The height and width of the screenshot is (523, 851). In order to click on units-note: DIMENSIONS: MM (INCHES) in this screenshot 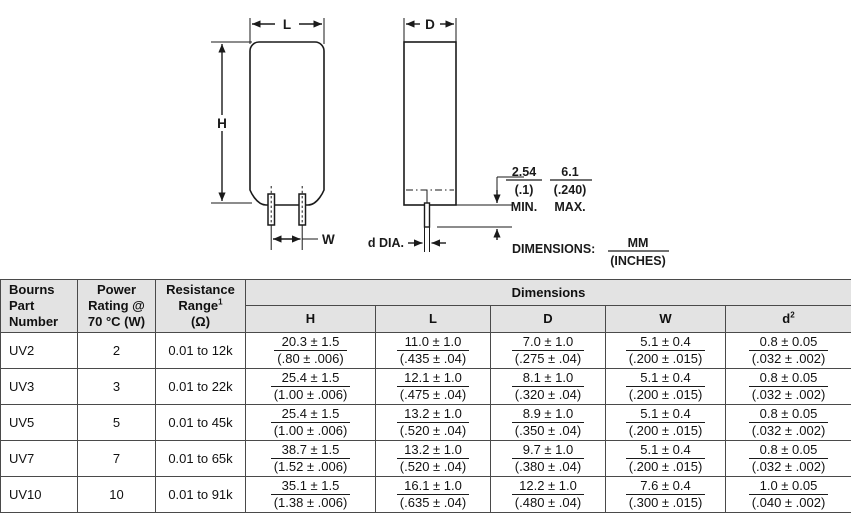, I will do `click(590, 252)`.